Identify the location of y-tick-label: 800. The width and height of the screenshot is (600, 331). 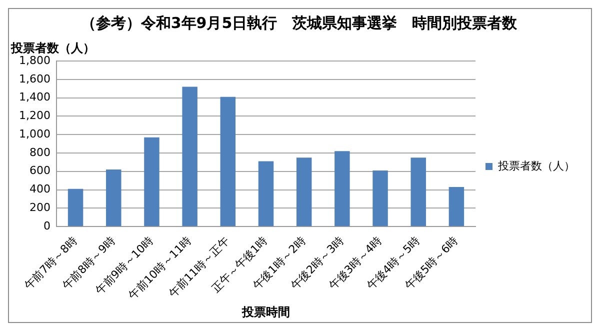
(39, 152).